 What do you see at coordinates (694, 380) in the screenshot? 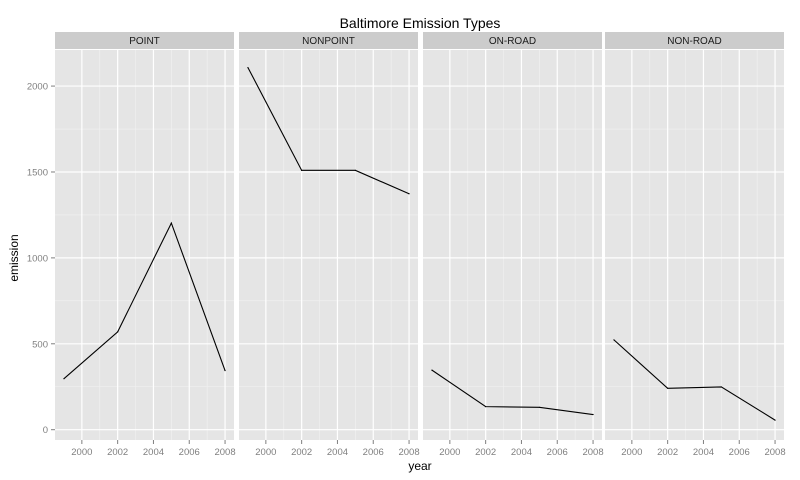
I see `series-line-non-road` at bounding box center [694, 380].